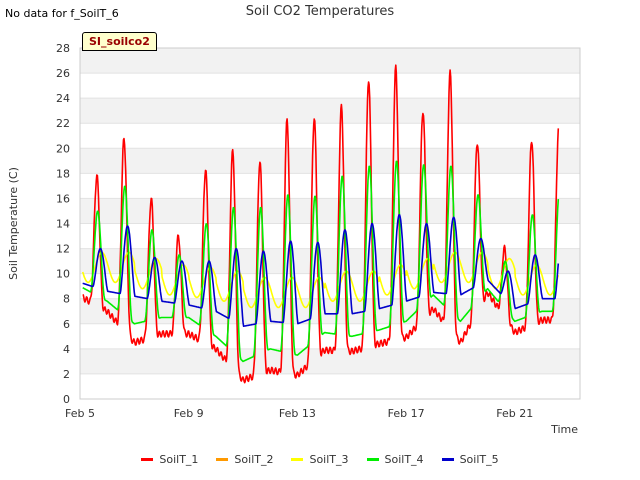  I want to click on y-tick-label: 28, so click(63, 48).